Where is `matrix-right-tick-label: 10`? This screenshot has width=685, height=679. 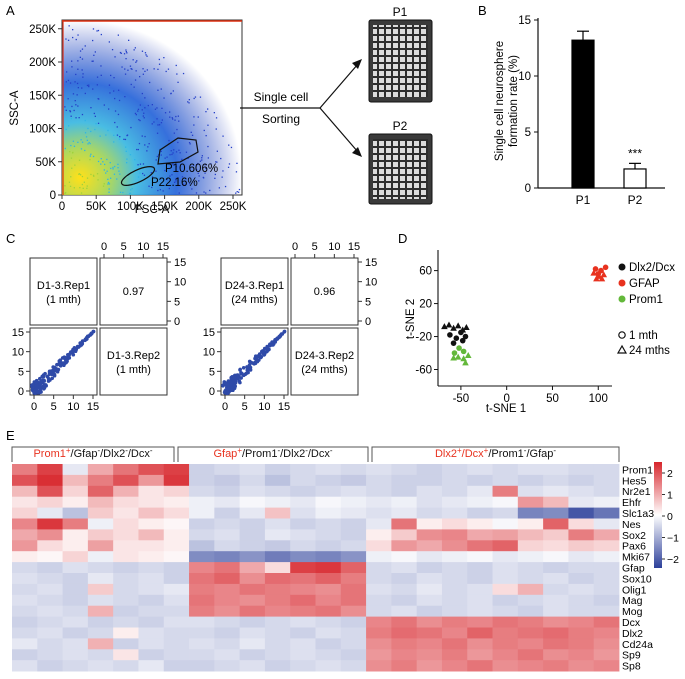
matrix-right-tick-label: 10 is located at coordinates (180, 283).